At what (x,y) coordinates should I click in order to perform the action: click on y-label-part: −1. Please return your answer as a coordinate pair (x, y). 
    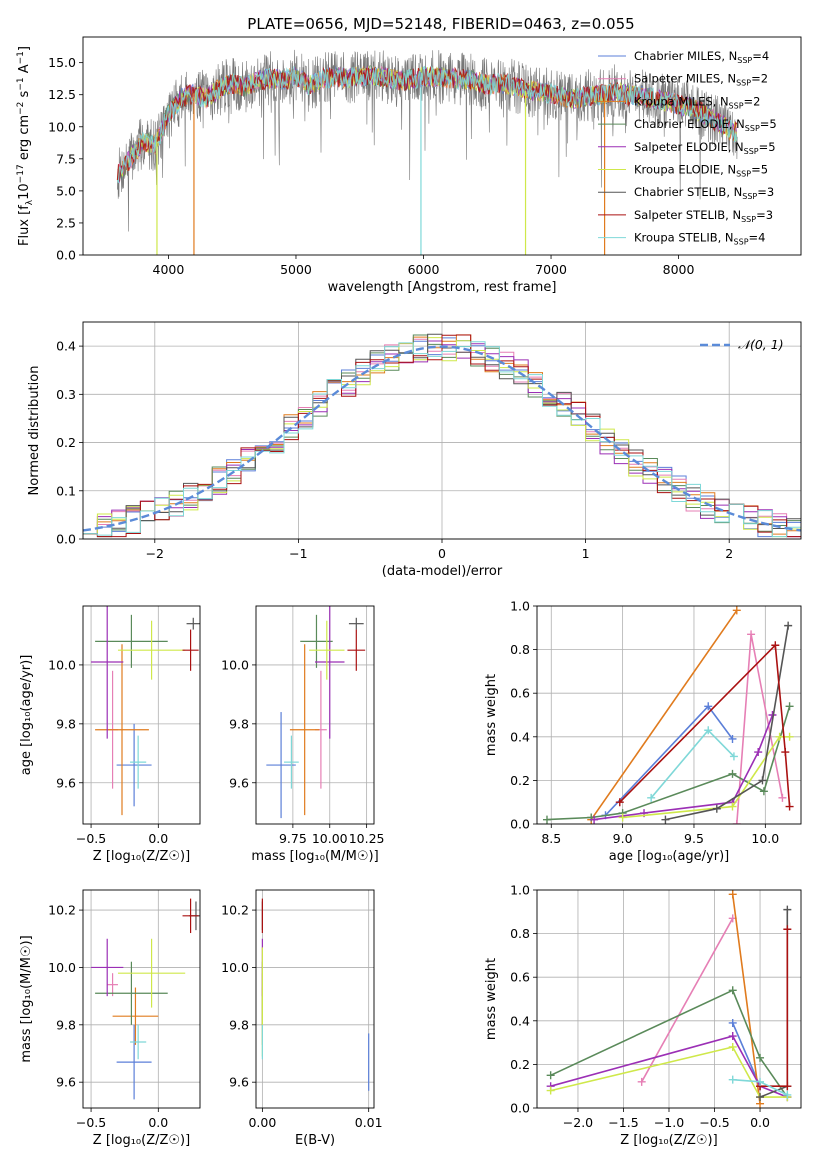
    Looking at the image, I should click on (21, 57).